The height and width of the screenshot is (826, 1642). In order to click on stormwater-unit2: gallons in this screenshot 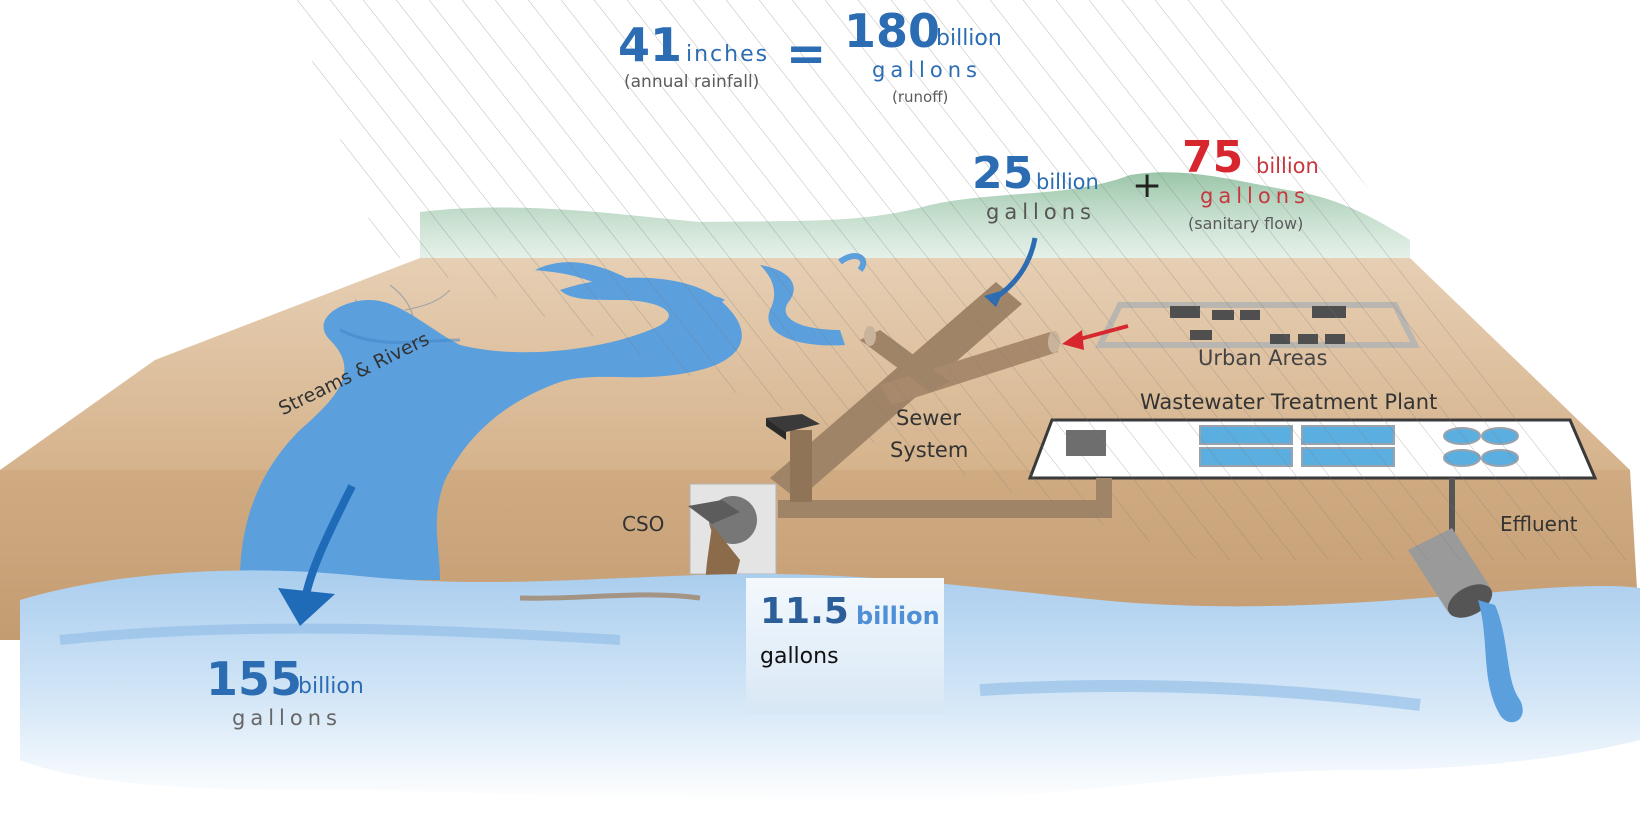, I will do `click(1041, 212)`.